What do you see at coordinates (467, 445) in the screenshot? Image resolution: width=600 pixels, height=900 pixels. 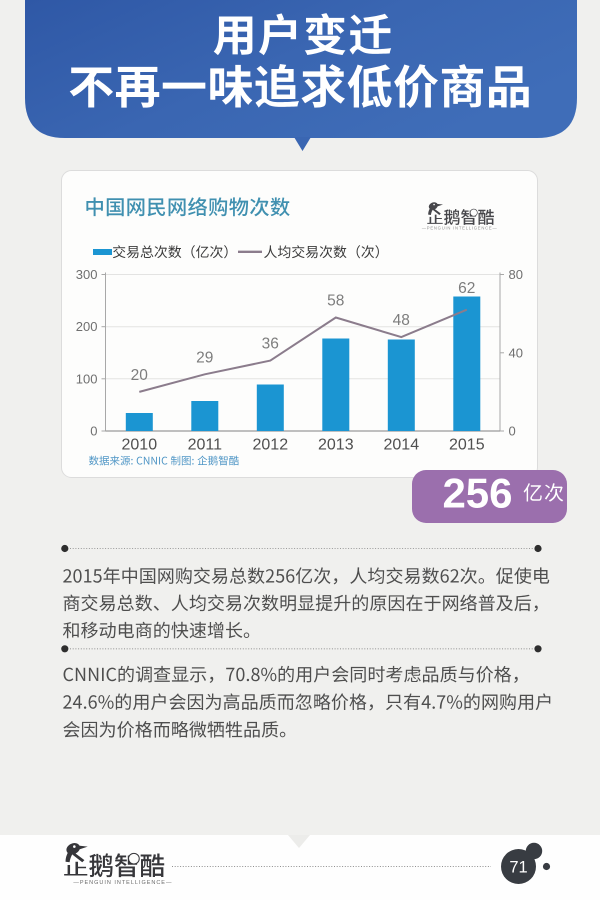 I see `svg-text: 2015` at bounding box center [467, 445].